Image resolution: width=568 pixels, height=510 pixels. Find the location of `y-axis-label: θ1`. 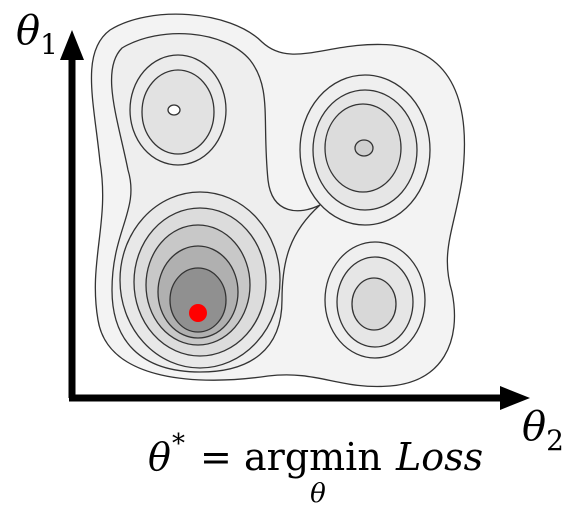

y-axis-label: θ1 is located at coordinates (37, 34).